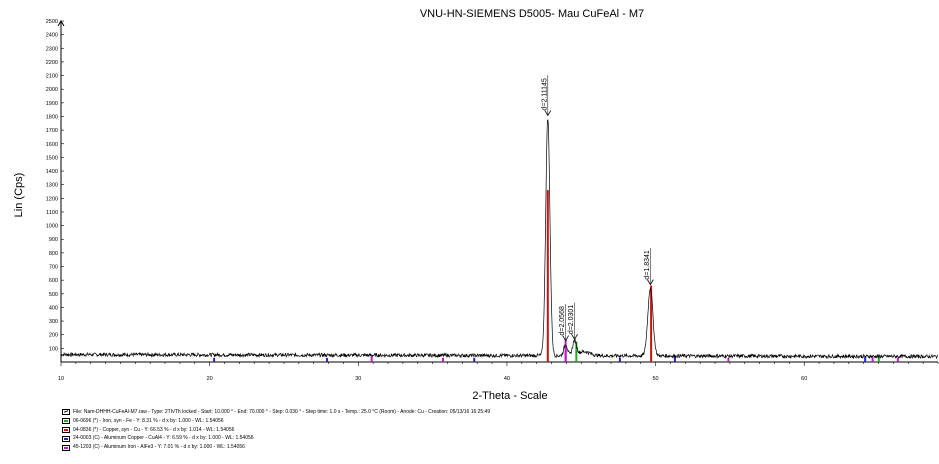 Image resolution: width=939 pixels, height=464 pixels. What do you see at coordinates (52, 213) in the screenshot?
I see `y-tick-label: 1100` at bounding box center [52, 213].